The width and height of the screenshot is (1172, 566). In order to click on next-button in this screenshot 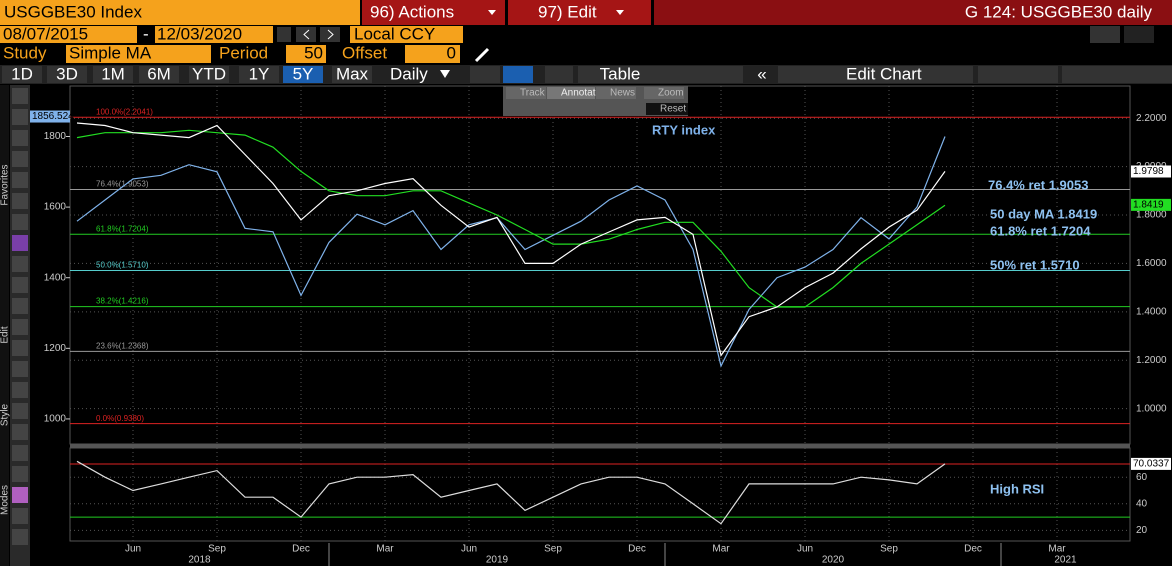, I will do `click(330, 34)`.